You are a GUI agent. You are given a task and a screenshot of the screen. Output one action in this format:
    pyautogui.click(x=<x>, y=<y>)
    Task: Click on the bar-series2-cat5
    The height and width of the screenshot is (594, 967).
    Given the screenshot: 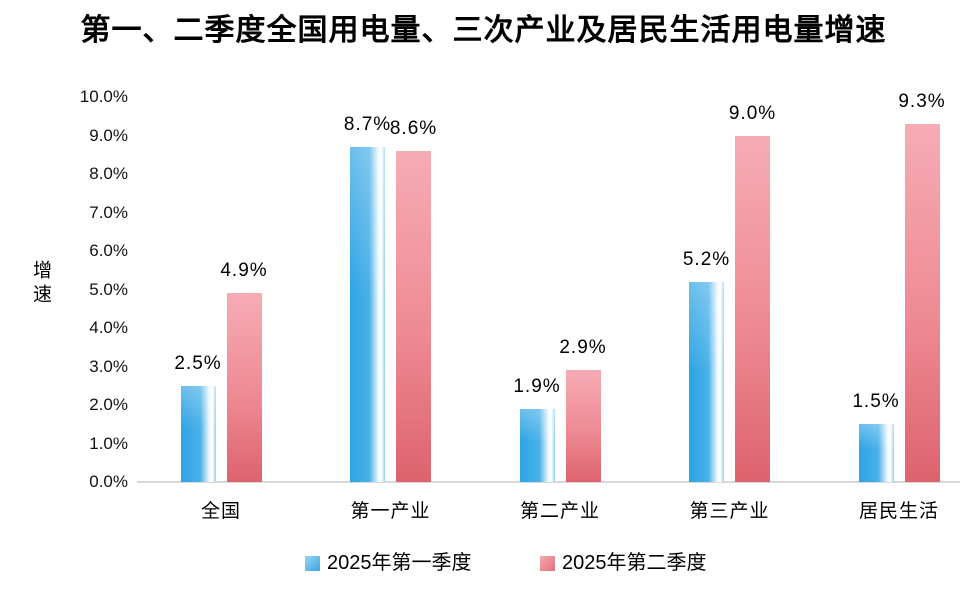 What is the action you would take?
    pyautogui.click(x=922, y=302)
    